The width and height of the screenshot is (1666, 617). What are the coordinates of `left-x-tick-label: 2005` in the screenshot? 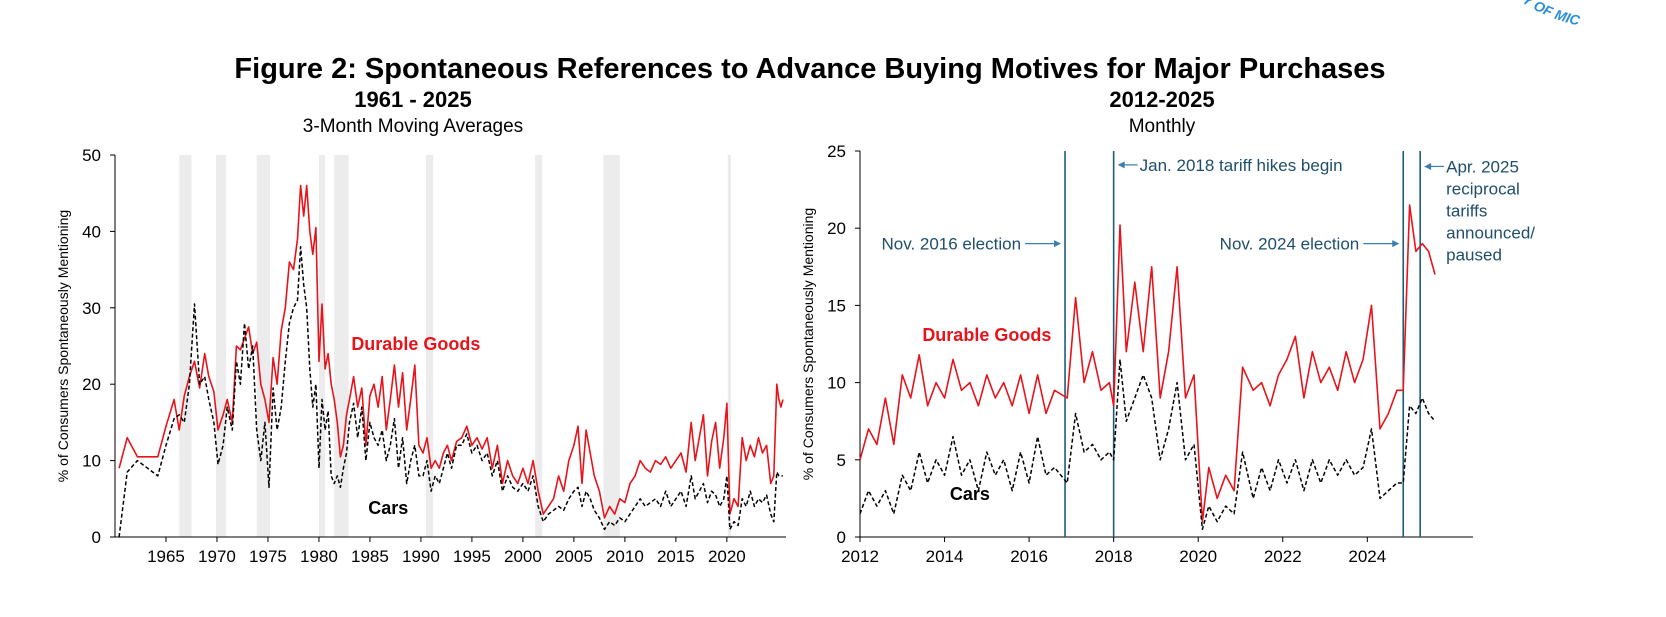 It's located at (574, 556).